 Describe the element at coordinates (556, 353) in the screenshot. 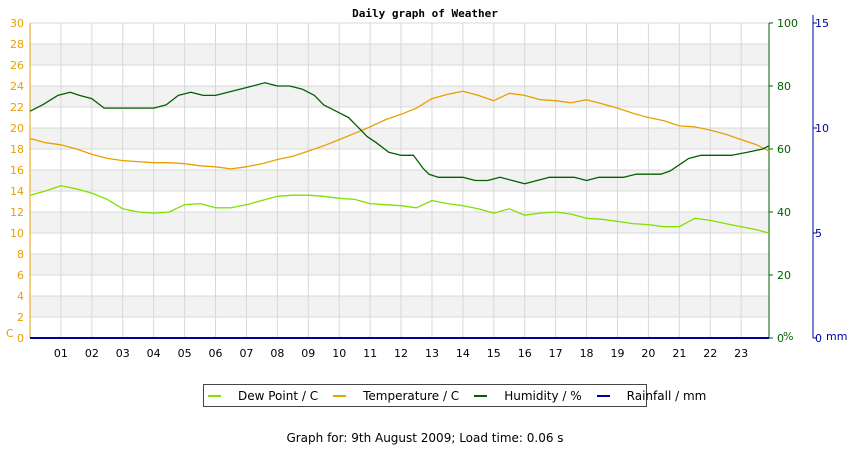

I see `x-tick-label: 17` at that location.